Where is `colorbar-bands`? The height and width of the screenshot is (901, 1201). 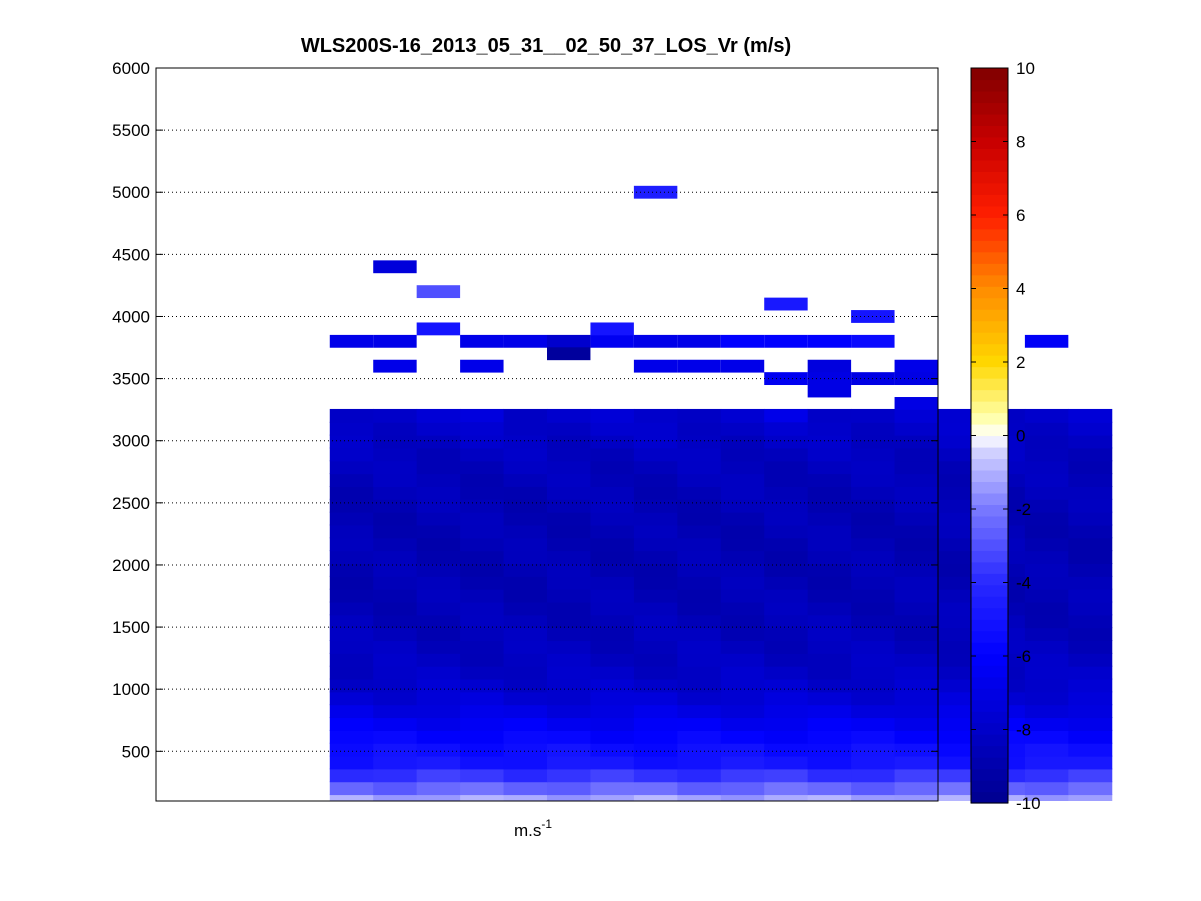
colorbar-bands is located at coordinates (989, 436).